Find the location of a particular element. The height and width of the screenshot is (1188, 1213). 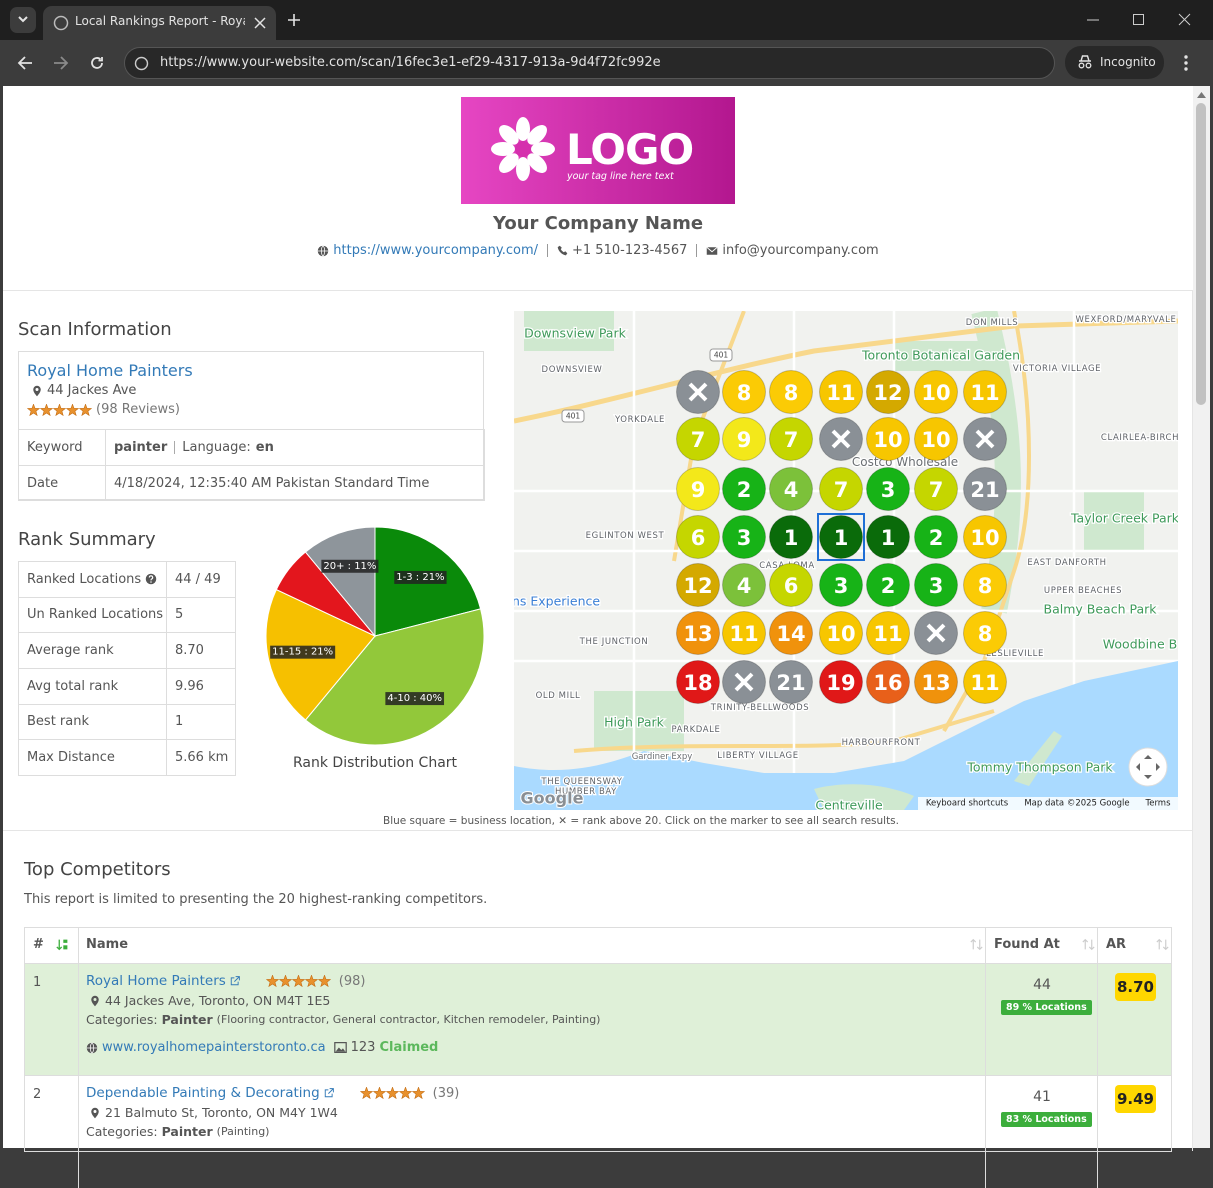

incognito-badge: Incognito is located at coordinates (1114, 62).